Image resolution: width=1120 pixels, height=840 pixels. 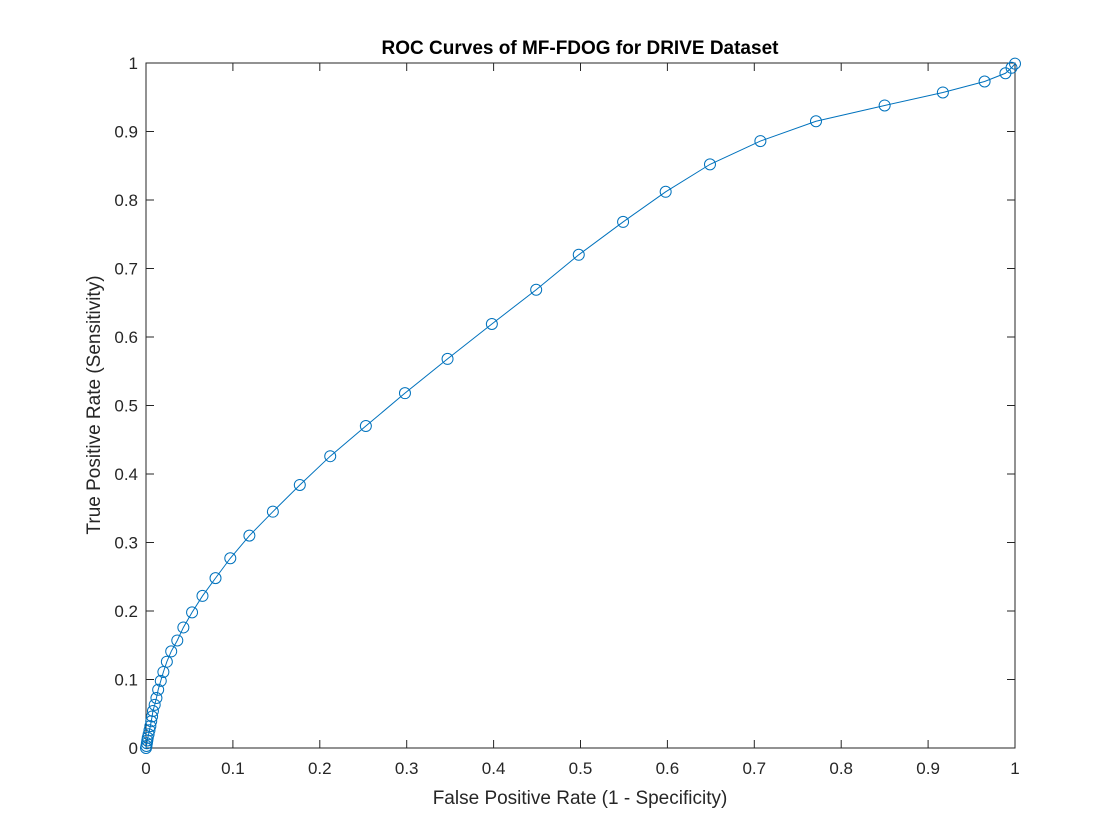 What do you see at coordinates (580, 798) in the screenshot?
I see `x-axis-label: False Positive Rate (1 - Specificity)` at bounding box center [580, 798].